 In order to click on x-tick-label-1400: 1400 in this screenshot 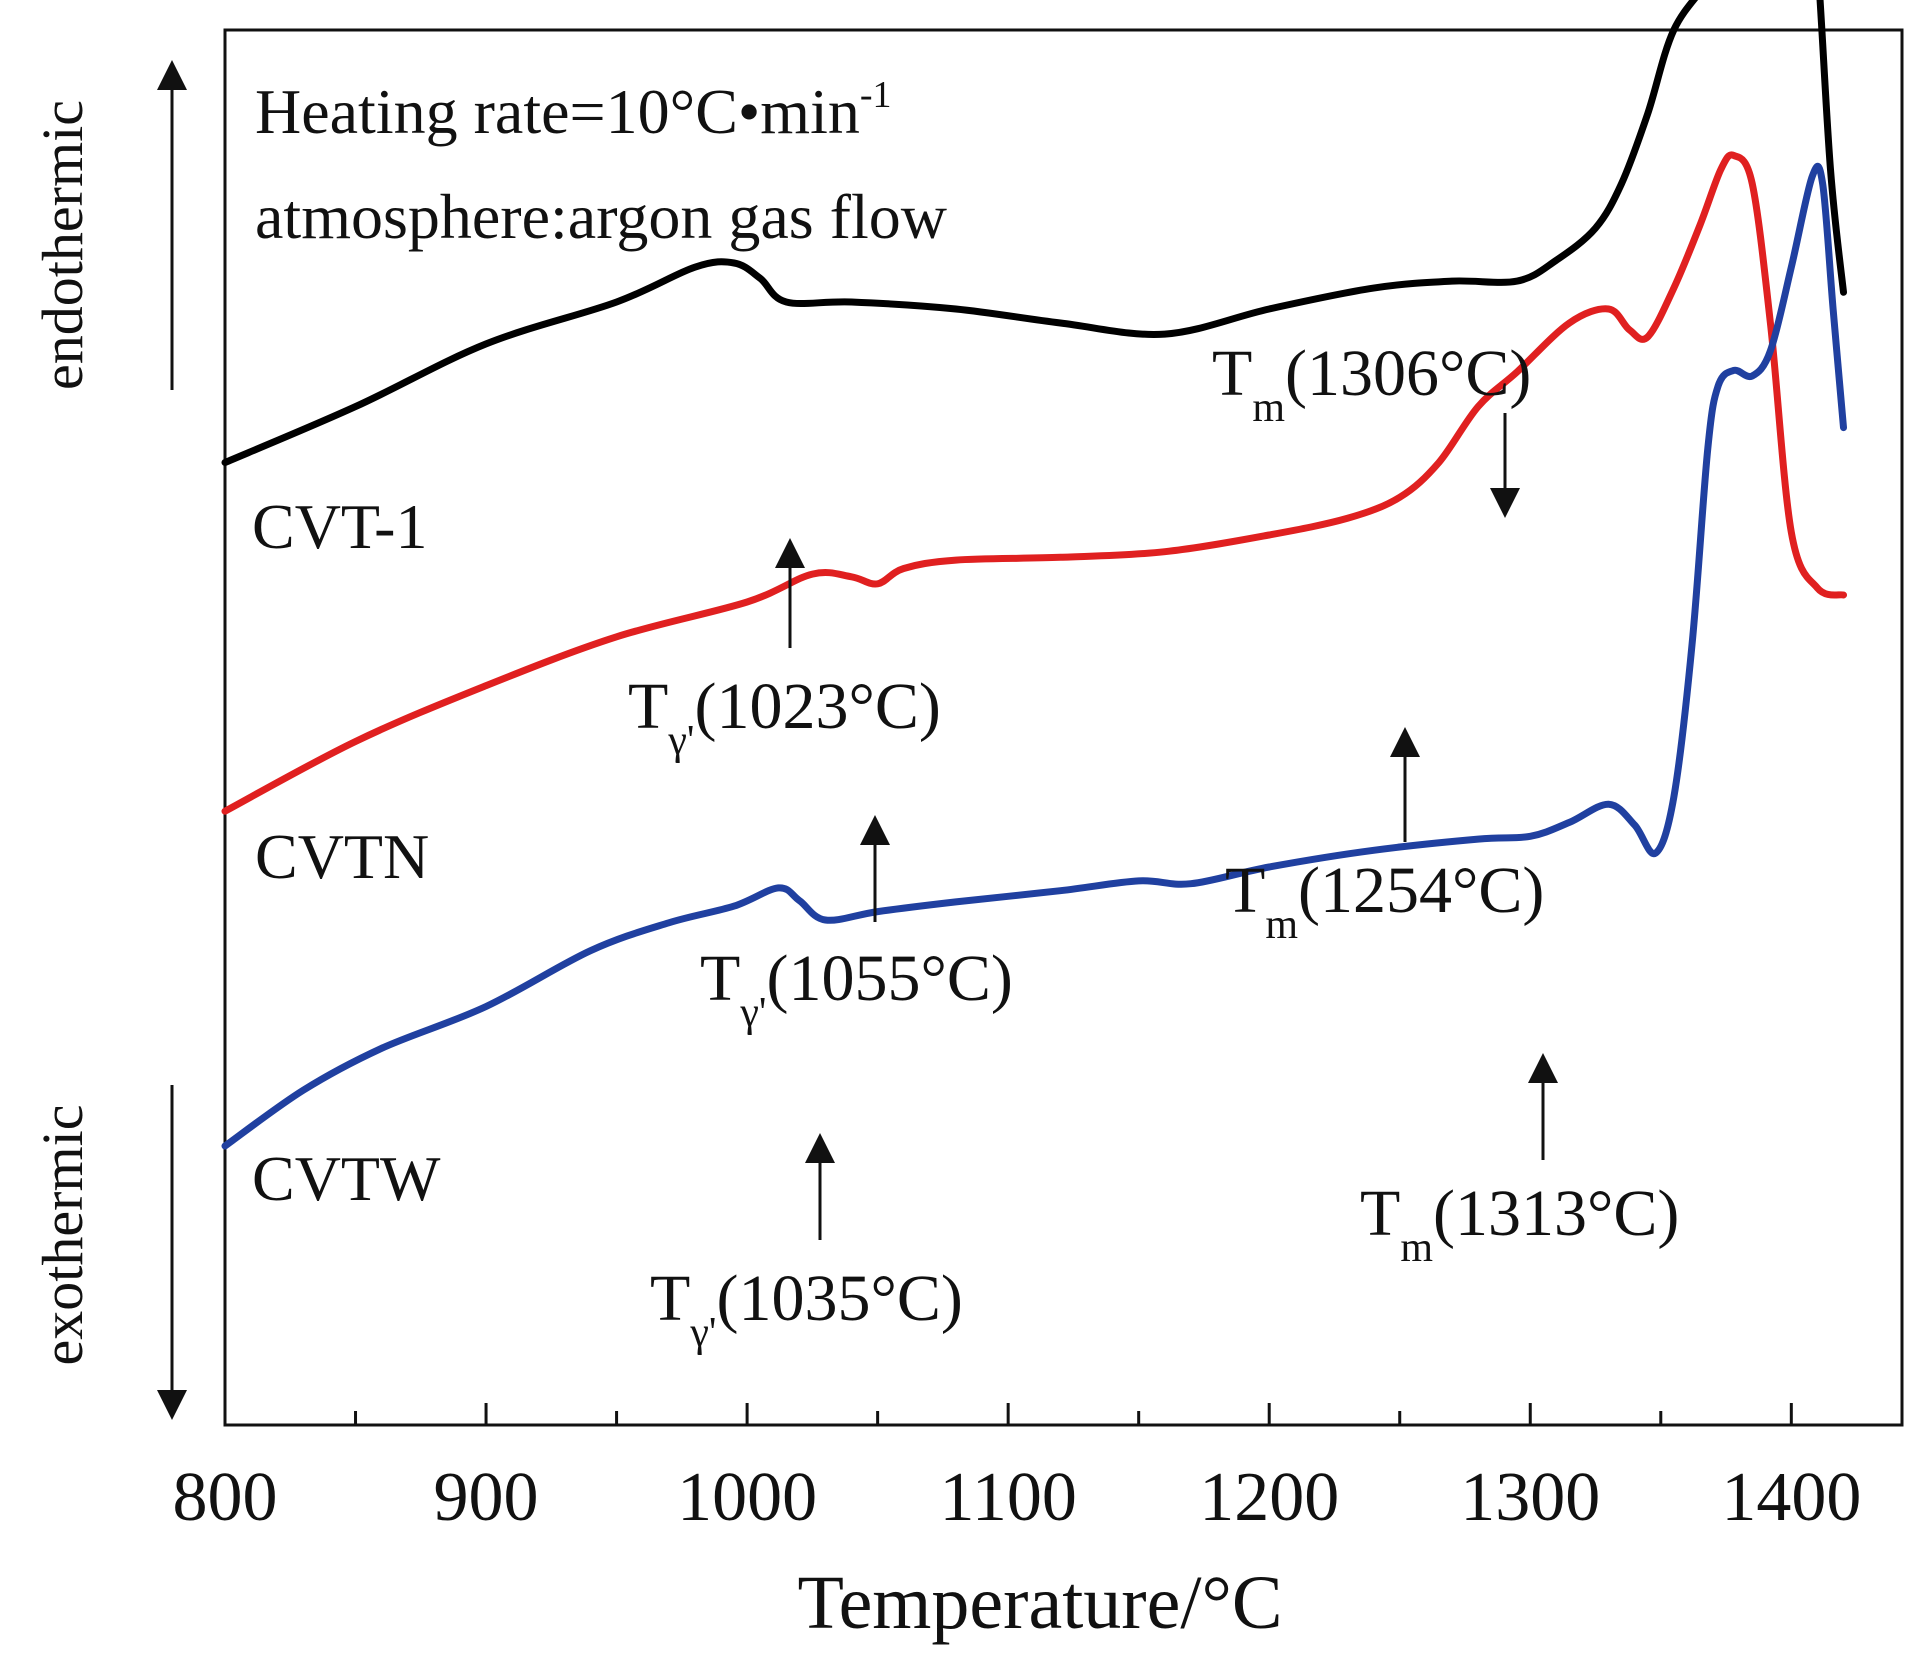, I will do `click(1791, 1497)`.